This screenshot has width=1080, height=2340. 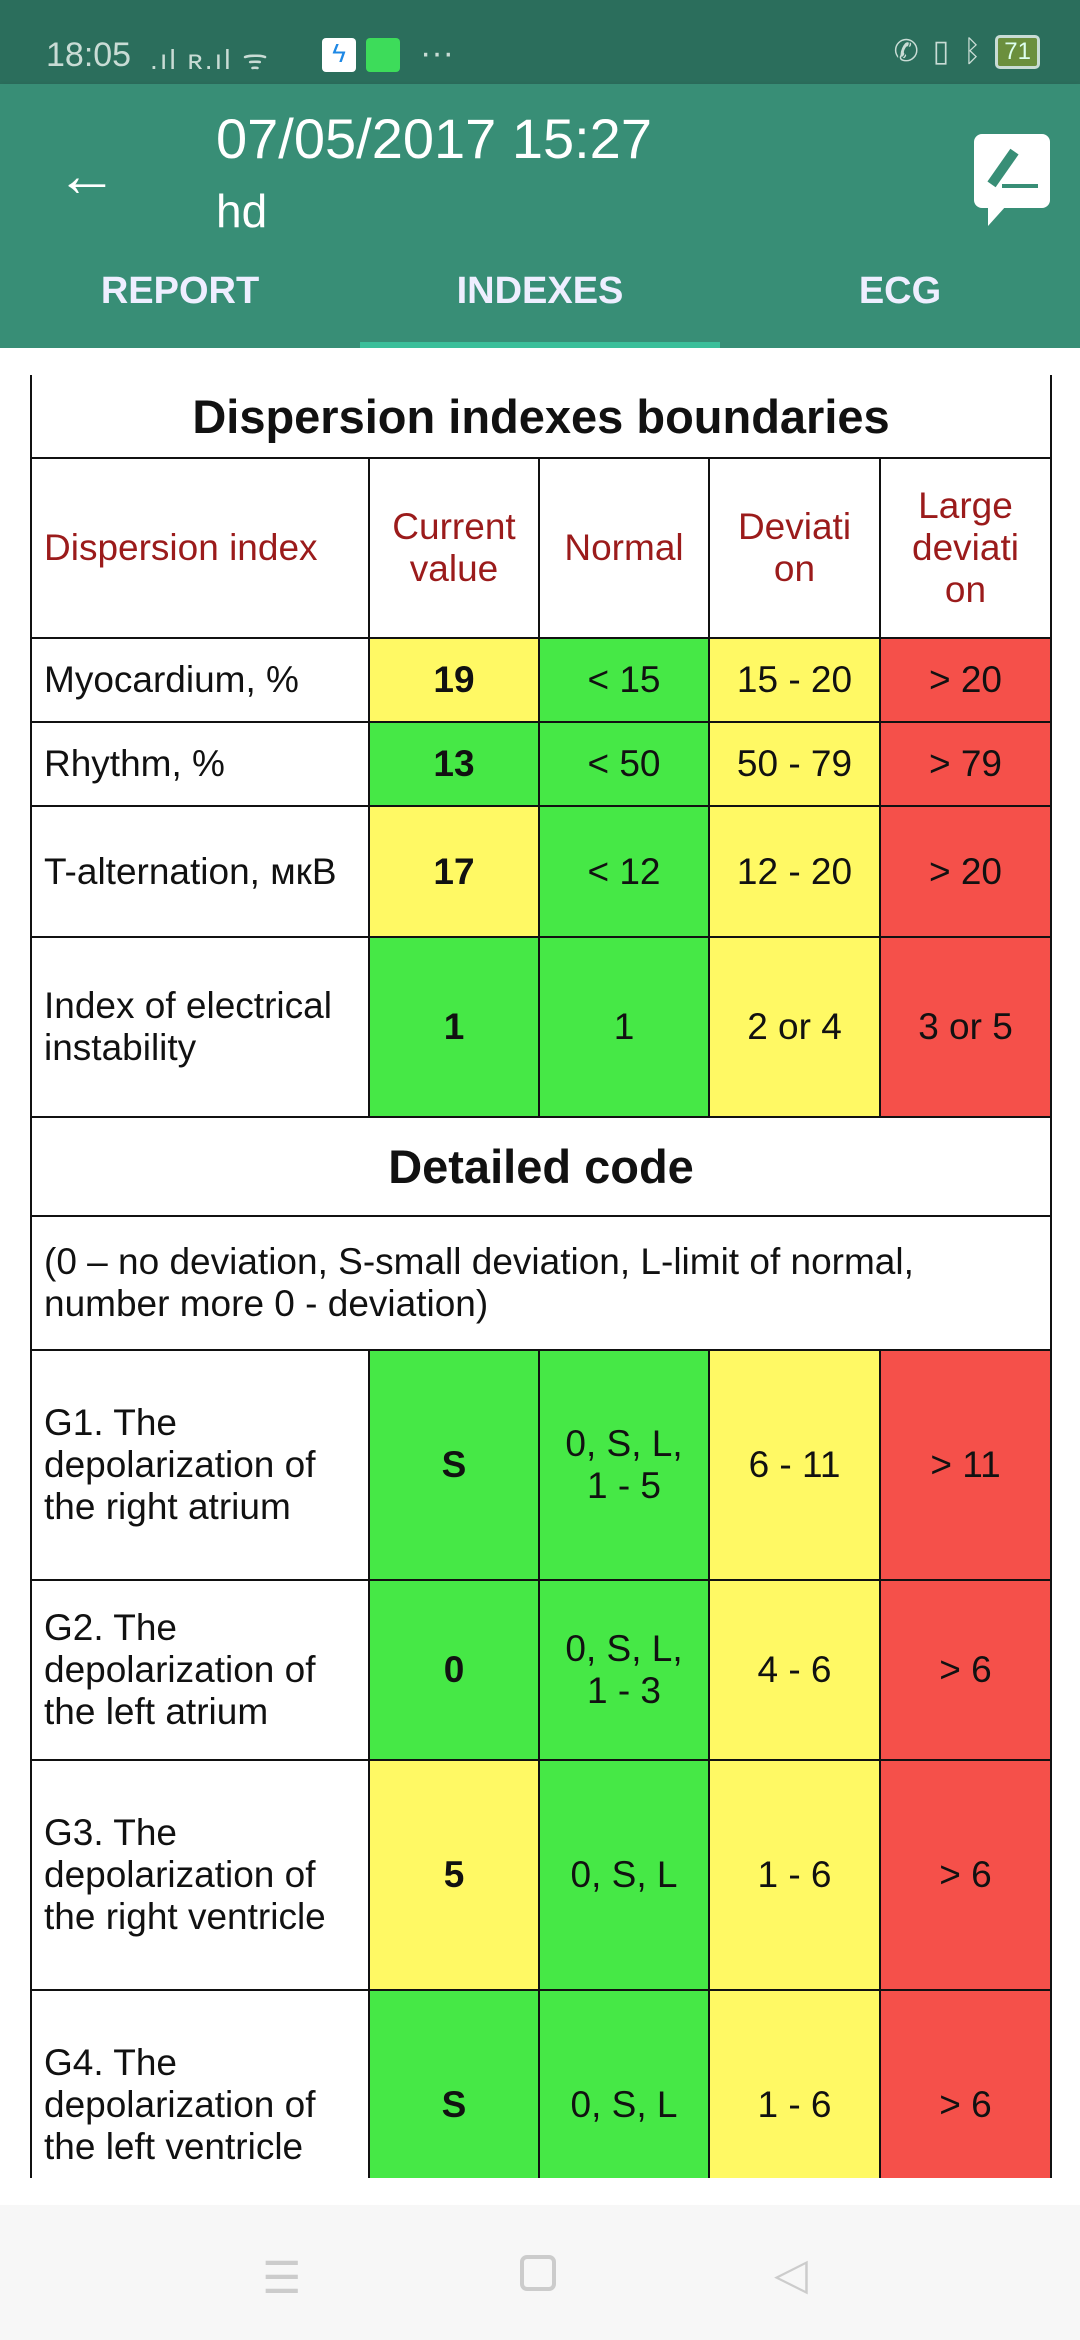 I want to click on home-icon, so click(x=538, y=2273).